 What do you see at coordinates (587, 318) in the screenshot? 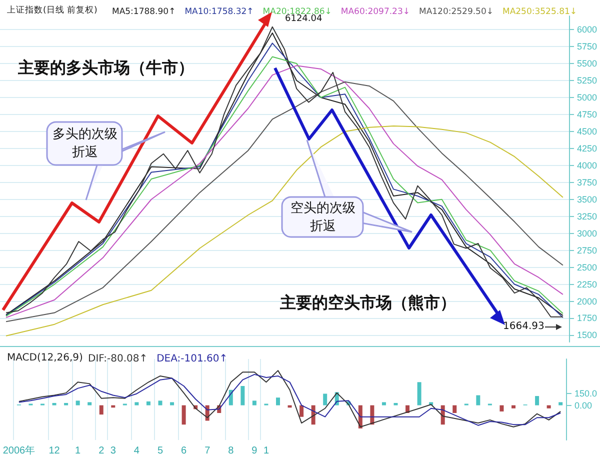
I see `y-tick-label: 1750` at bounding box center [587, 318].